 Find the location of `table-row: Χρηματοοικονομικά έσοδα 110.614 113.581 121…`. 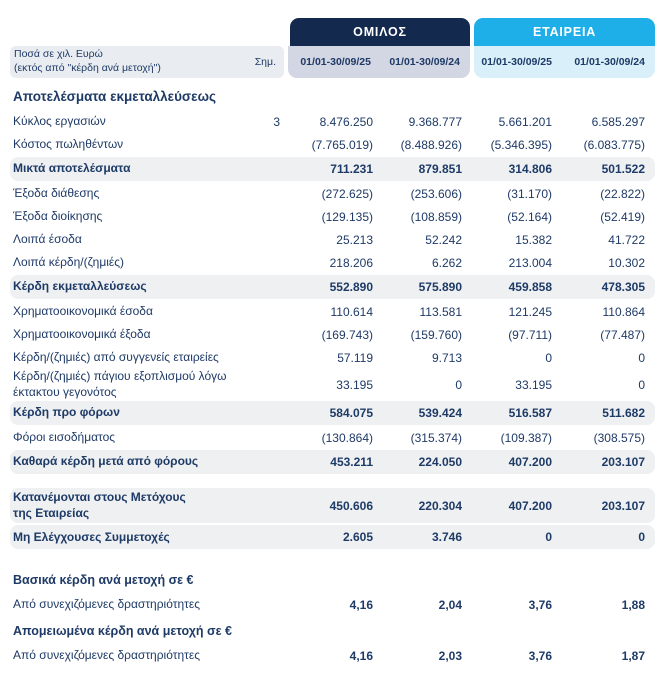

table-row: Χρηματοοικονομικά έσοδα 110.614 113.581 121… is located at coordinates (332, 311).